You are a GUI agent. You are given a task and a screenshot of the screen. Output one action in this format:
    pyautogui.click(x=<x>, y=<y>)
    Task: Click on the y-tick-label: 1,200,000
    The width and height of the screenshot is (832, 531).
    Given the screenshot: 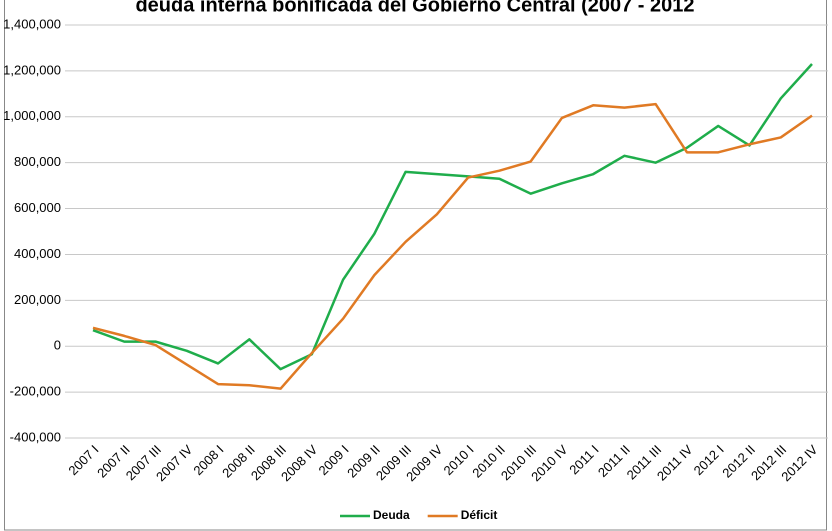 What is the action you would take?
    pyautogui.click(x=32, y=69)
    